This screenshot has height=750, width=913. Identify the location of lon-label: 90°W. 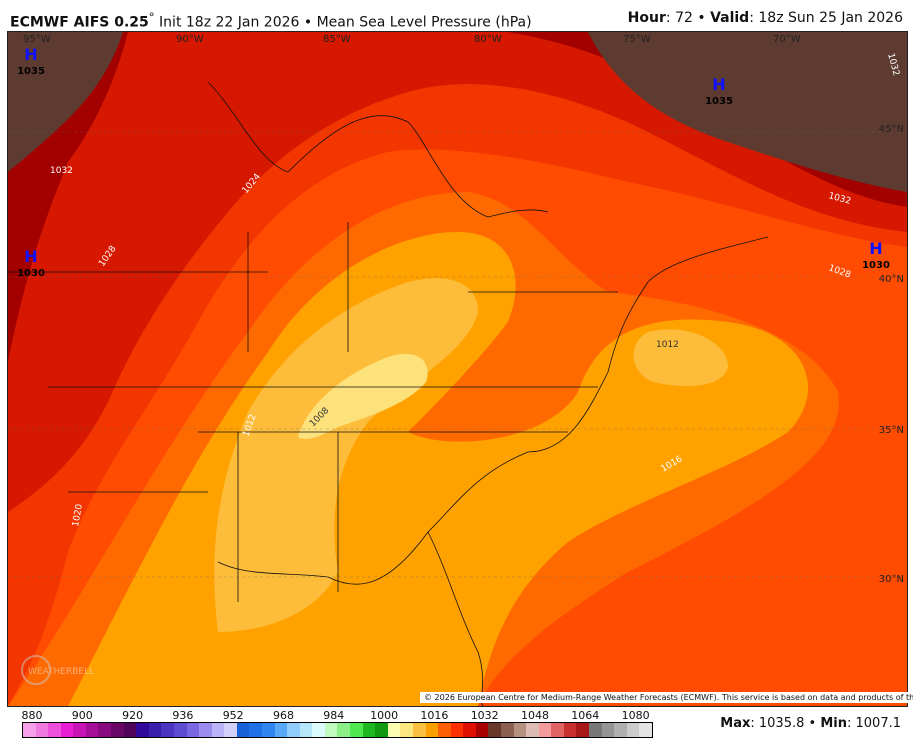
(190, 39).